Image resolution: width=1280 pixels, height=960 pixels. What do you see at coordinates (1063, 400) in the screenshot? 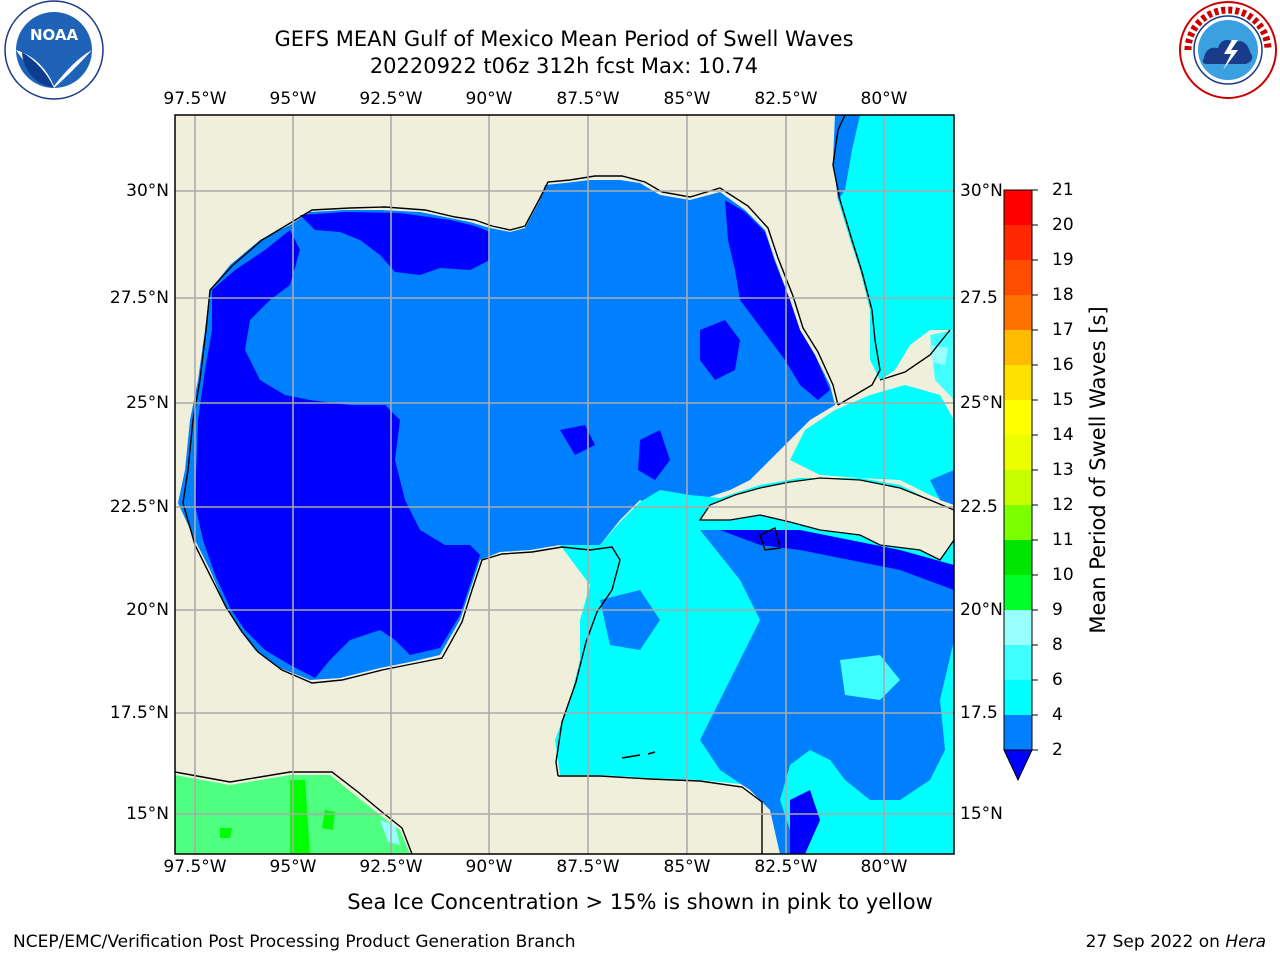
I see `colorbar-tick-label: 15` at bounding box center [1063, 400].